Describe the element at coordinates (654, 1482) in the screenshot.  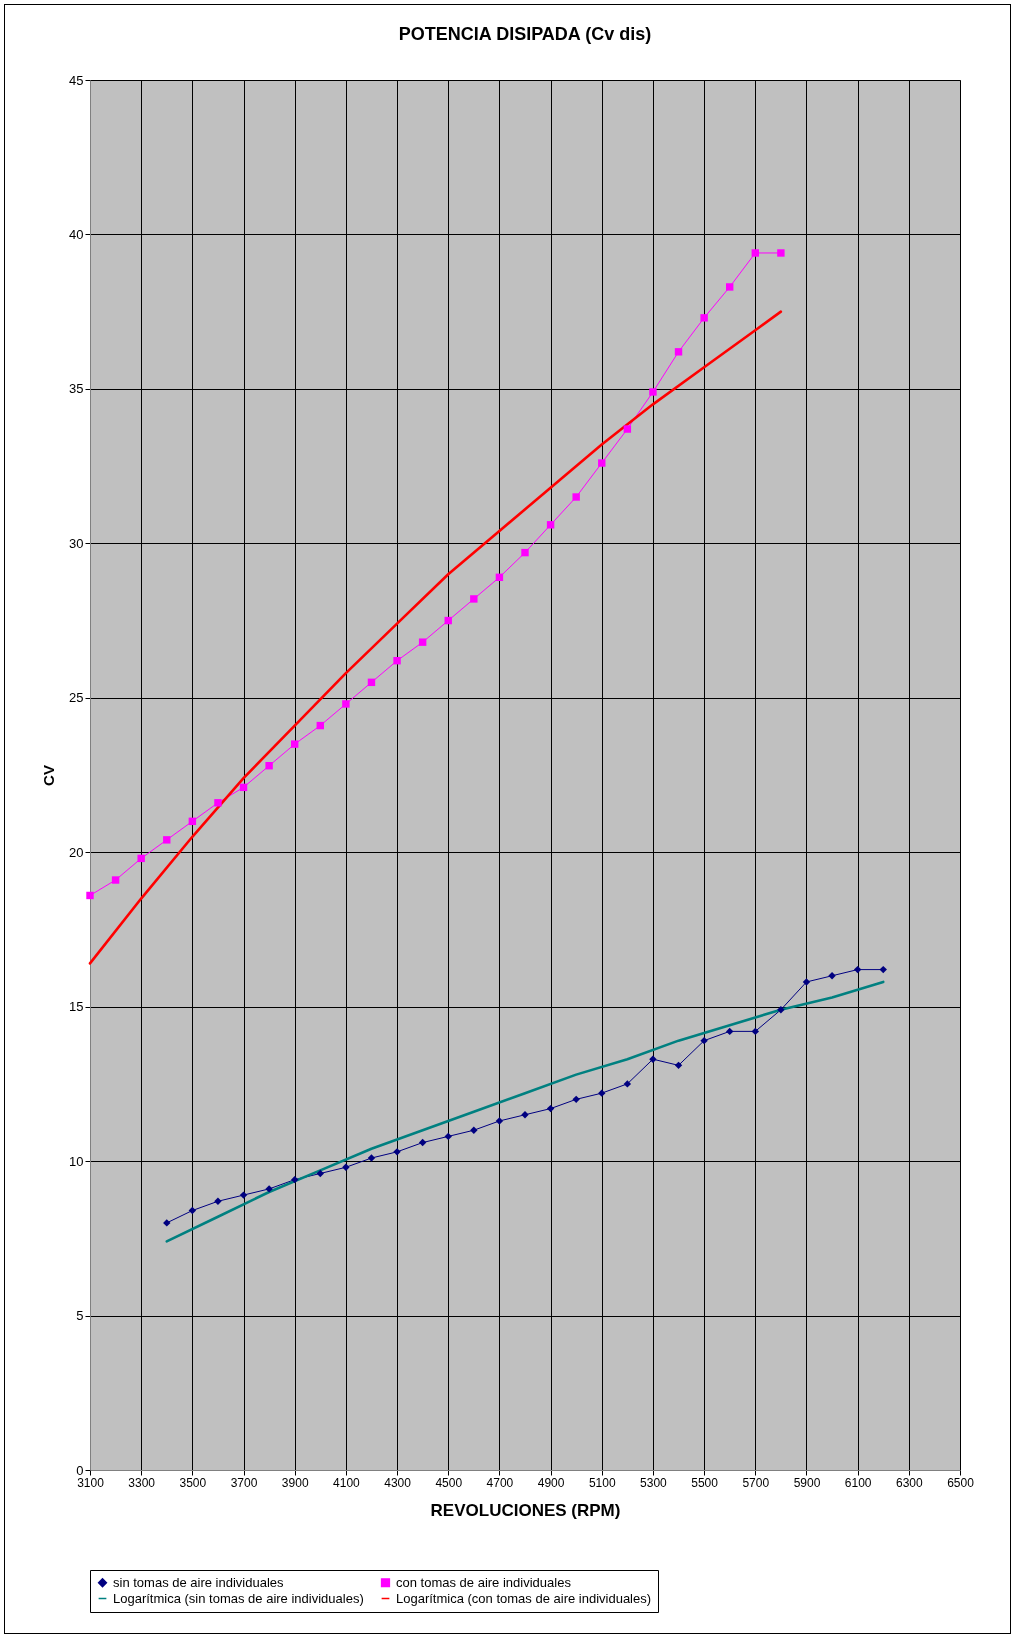
I see `x-tick-label: 5300` at that location.